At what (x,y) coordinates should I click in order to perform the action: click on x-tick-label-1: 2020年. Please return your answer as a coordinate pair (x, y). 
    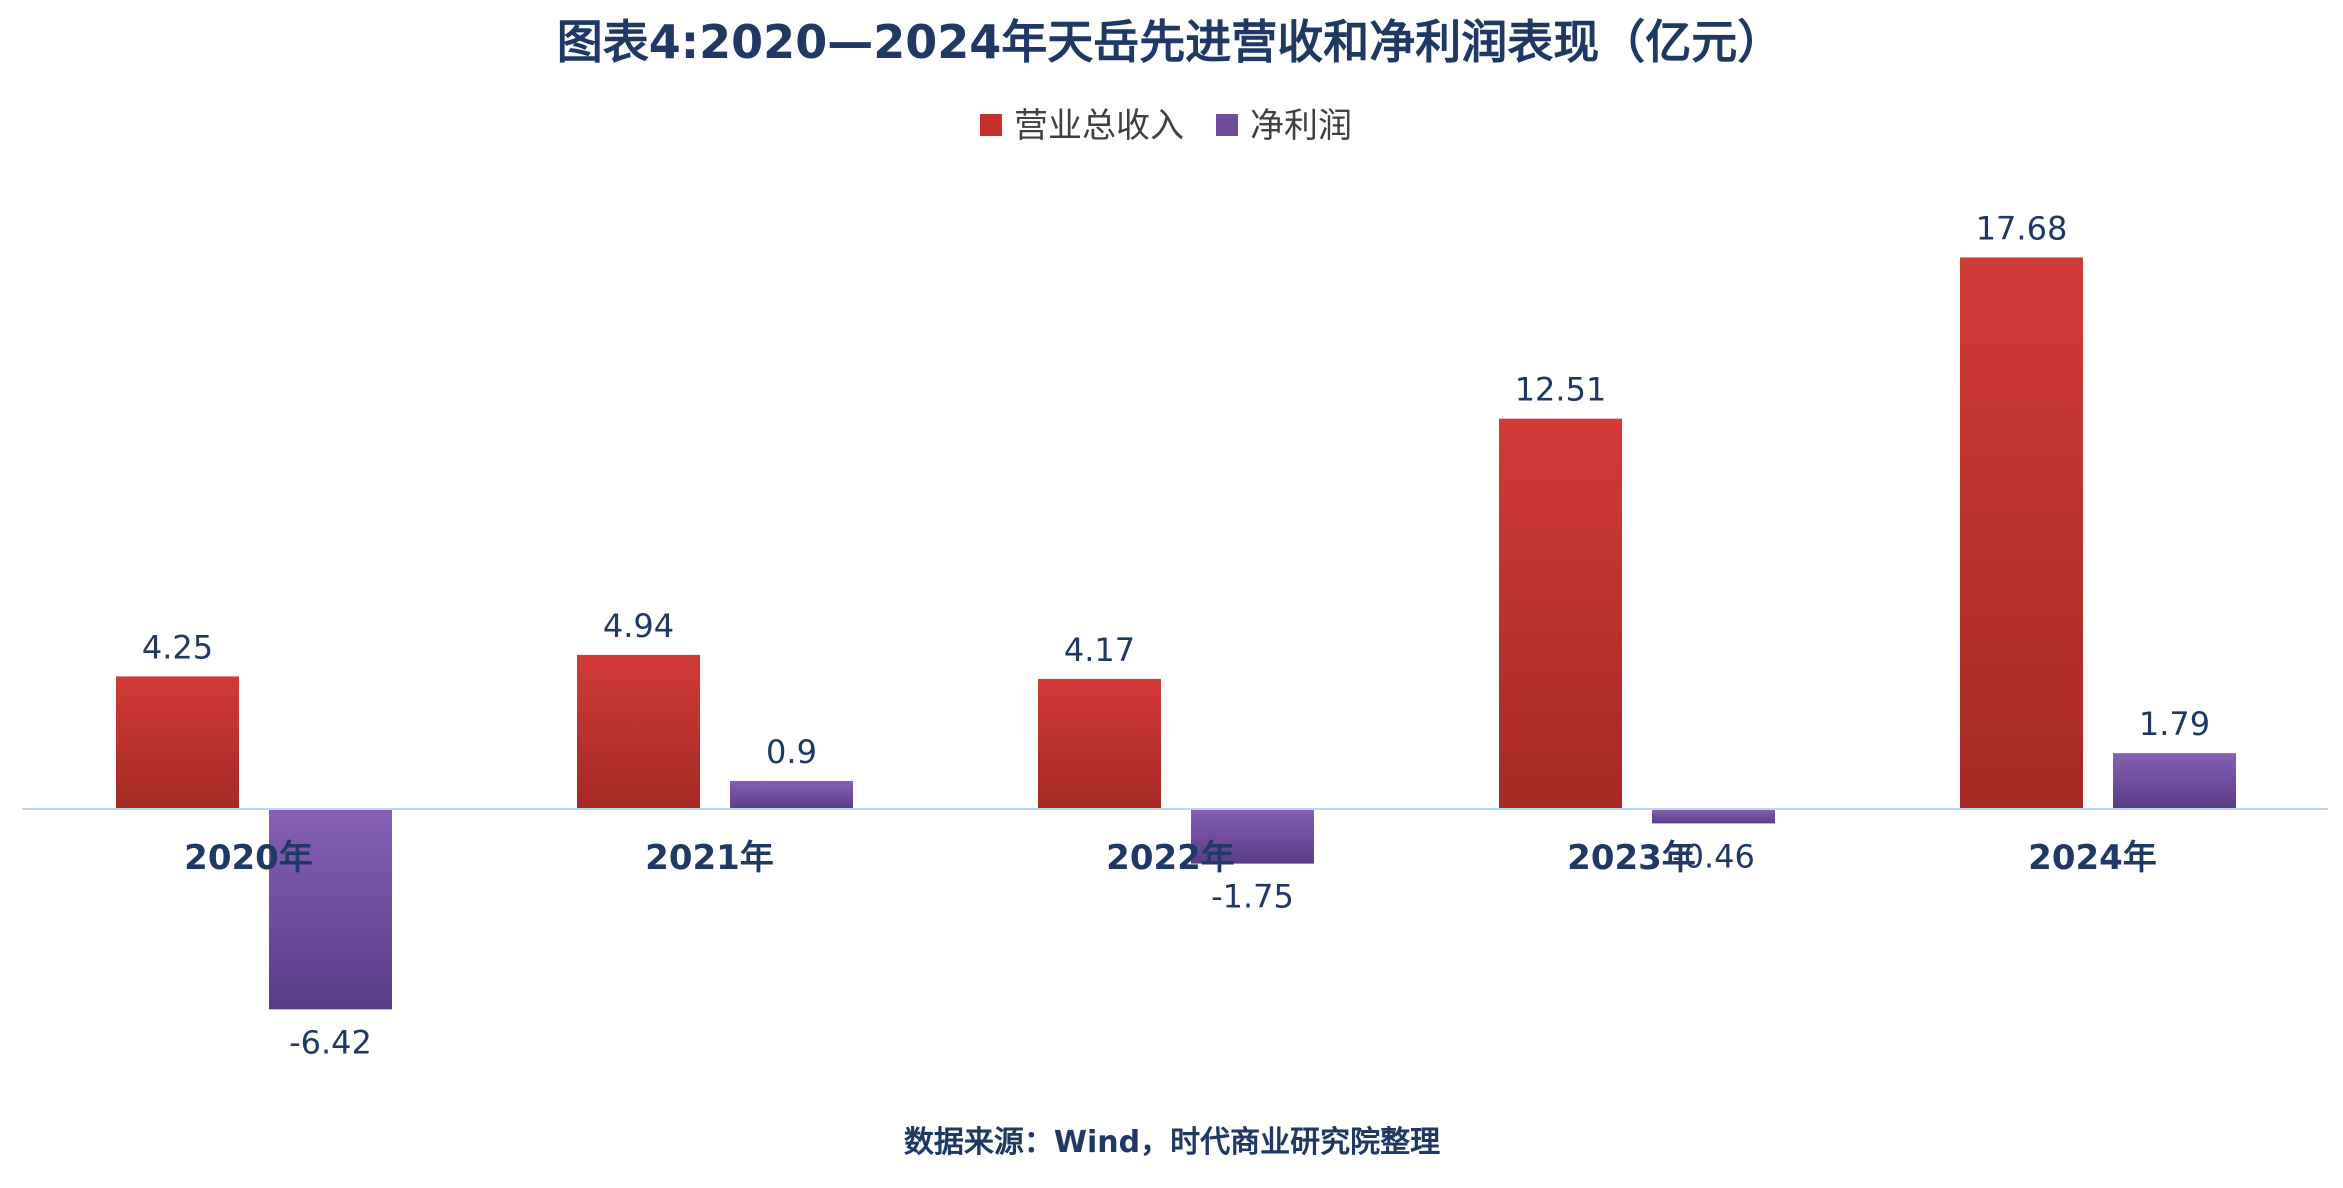
    Looking at the image, I should click on (248, 858).